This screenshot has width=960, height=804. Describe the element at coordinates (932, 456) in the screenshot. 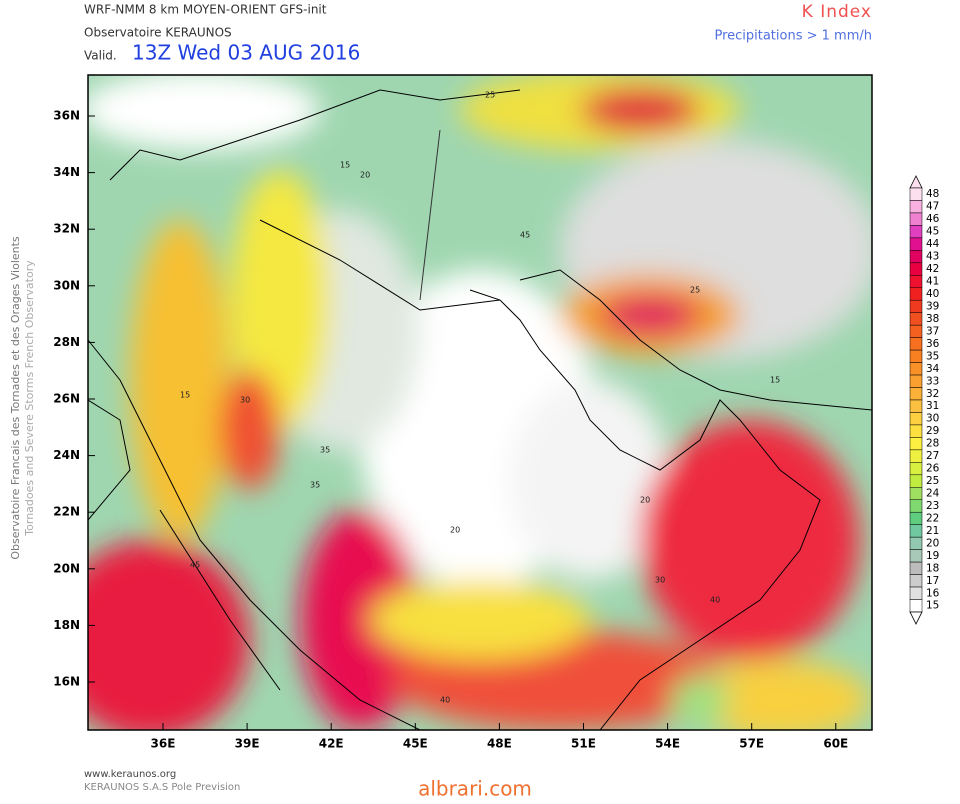

I see `colorbar-label: 27` at that location.